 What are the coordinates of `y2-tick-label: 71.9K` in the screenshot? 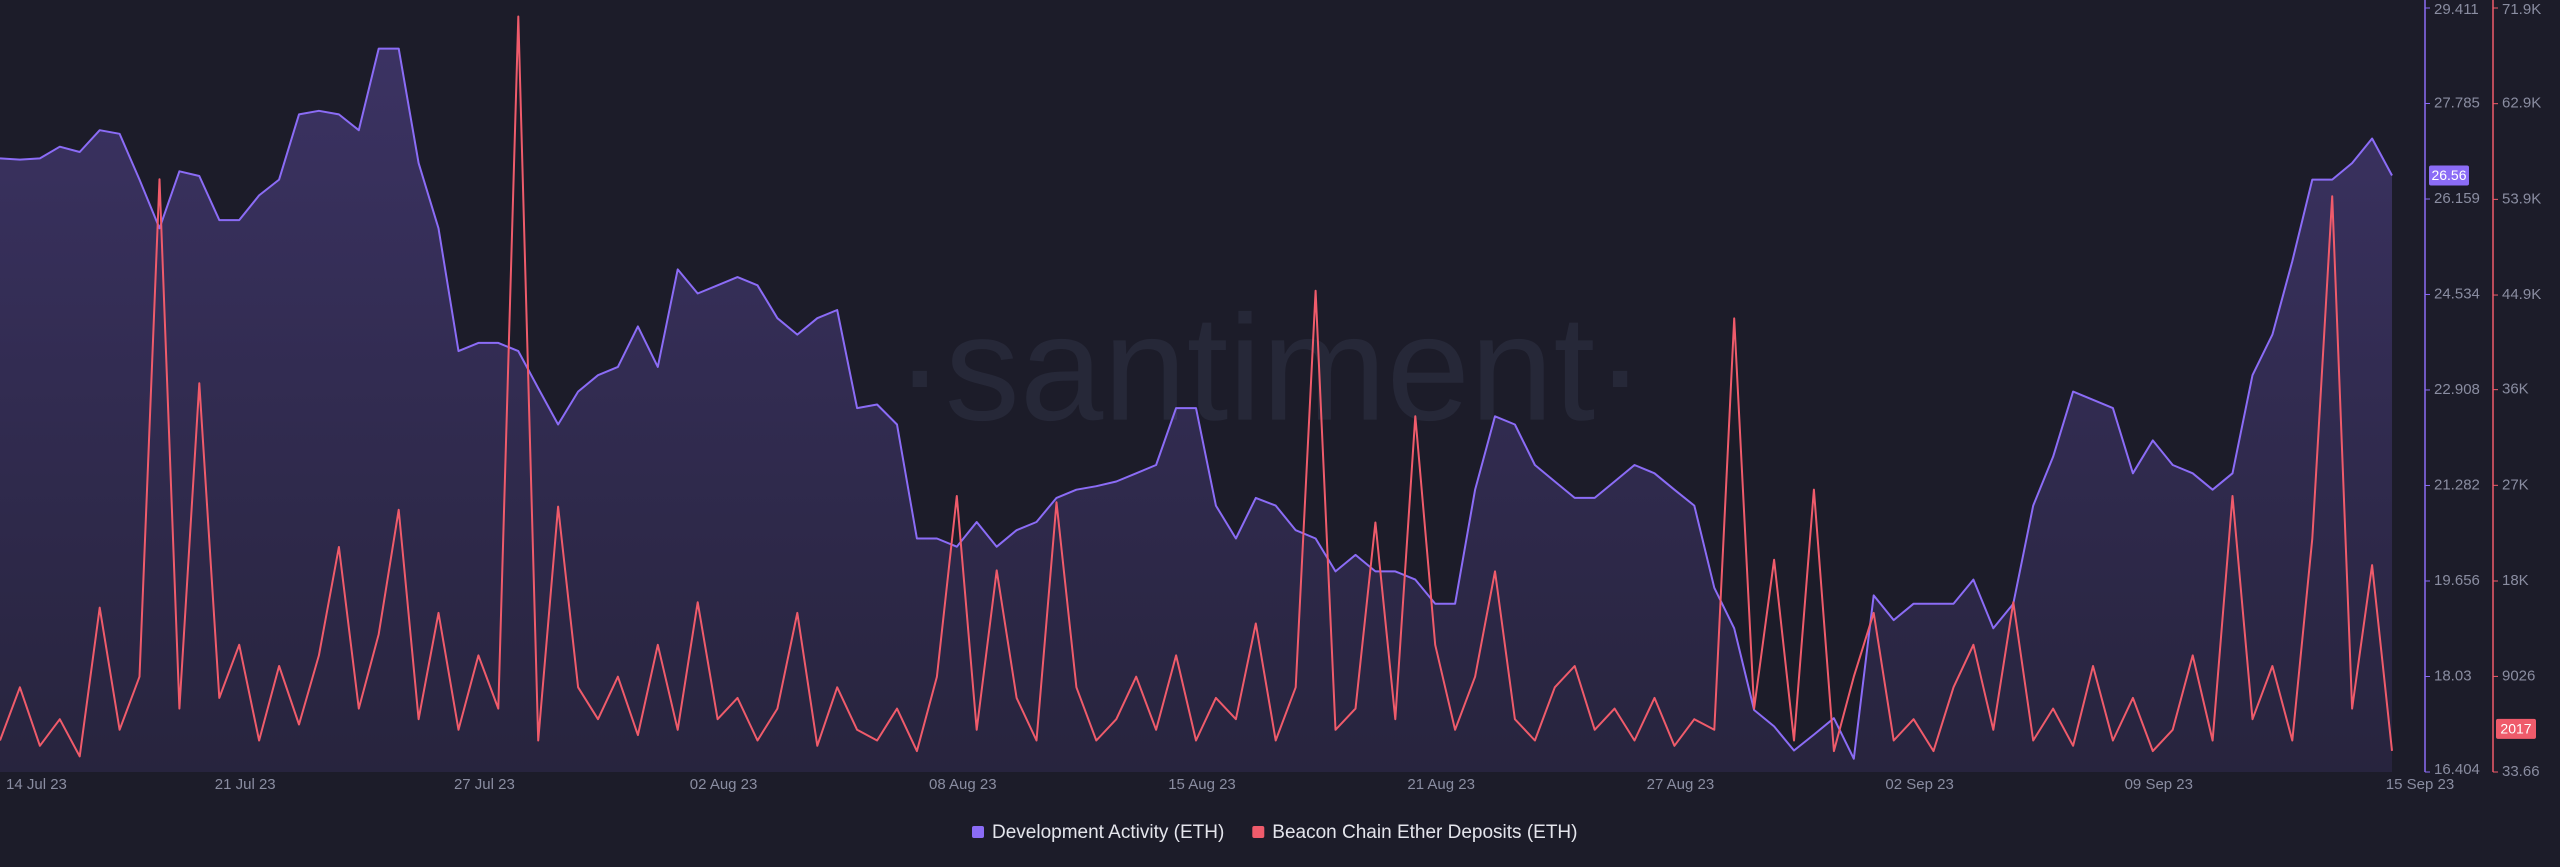 It's located at (2521, 9).